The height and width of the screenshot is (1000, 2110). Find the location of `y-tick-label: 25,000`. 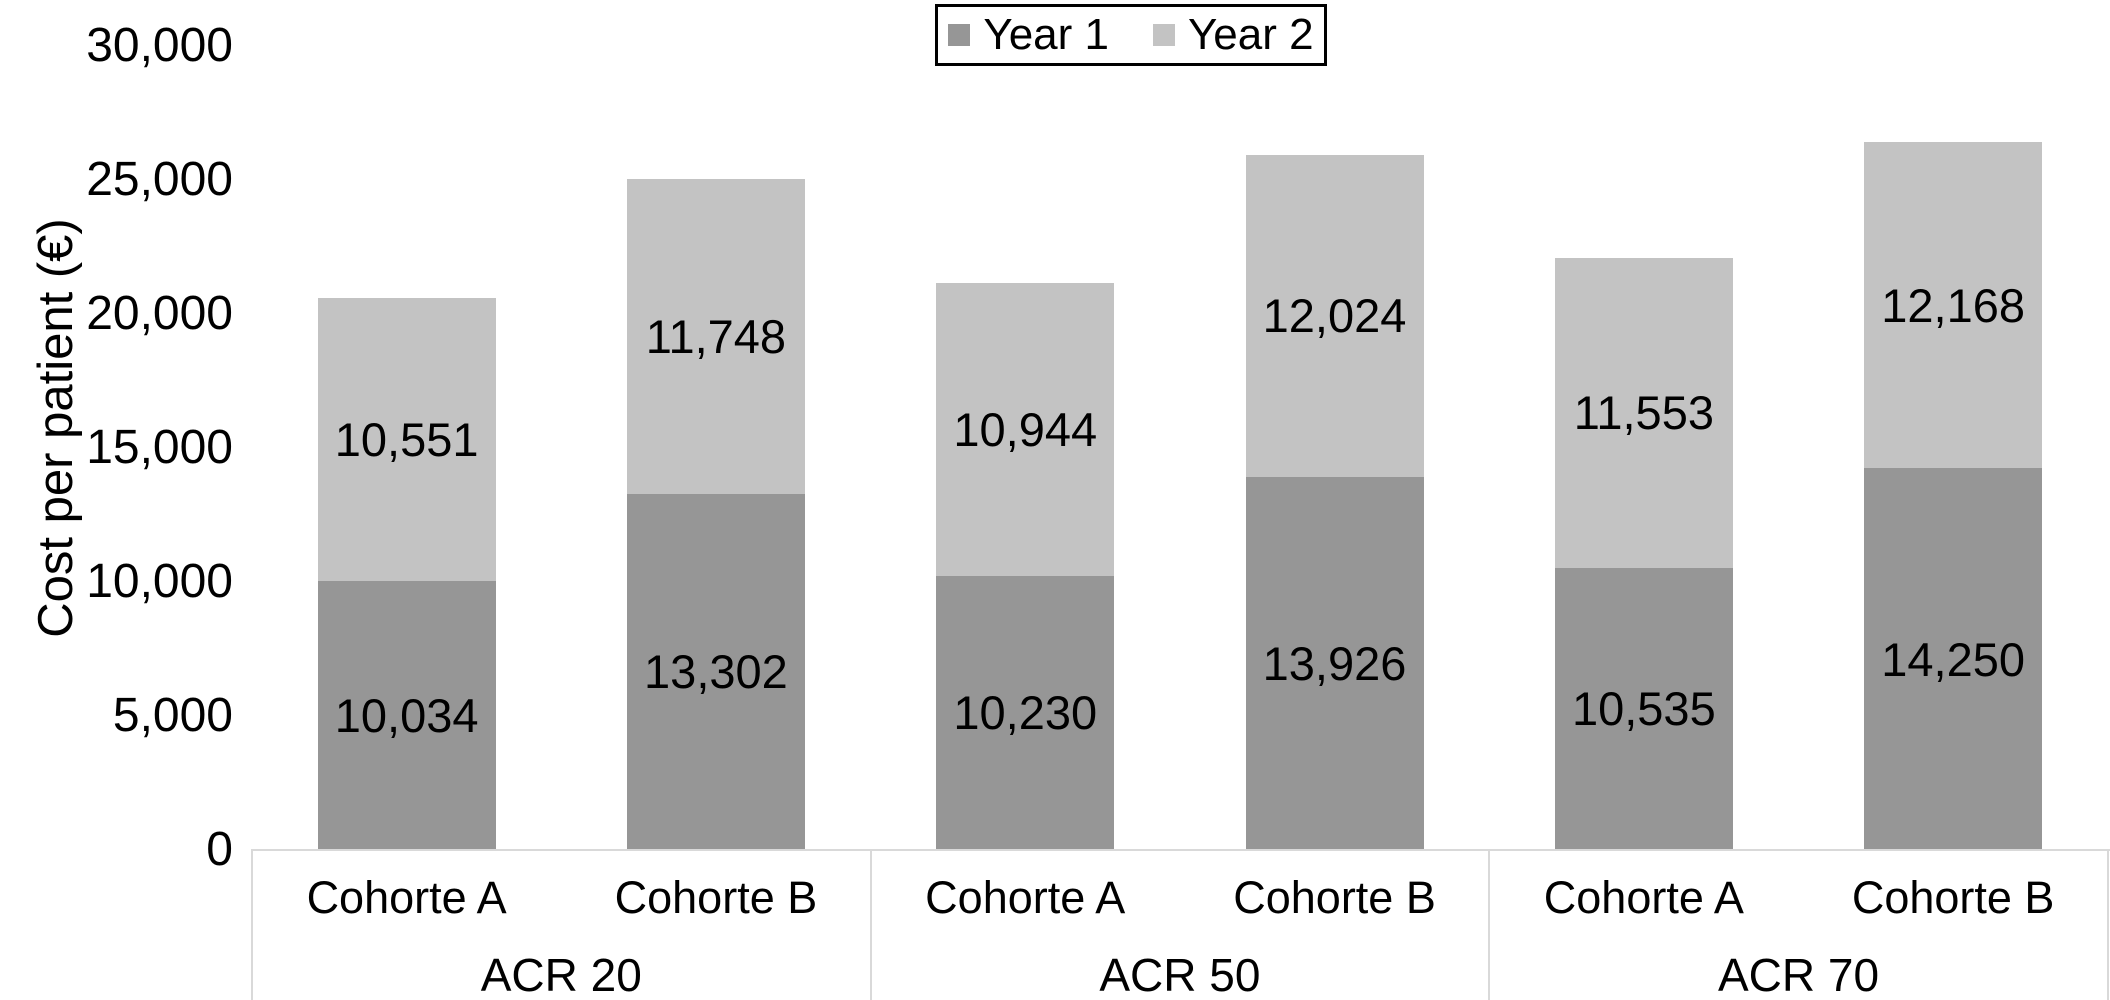

y-tick-label: 25,000 is located at coordinates (159, 179).